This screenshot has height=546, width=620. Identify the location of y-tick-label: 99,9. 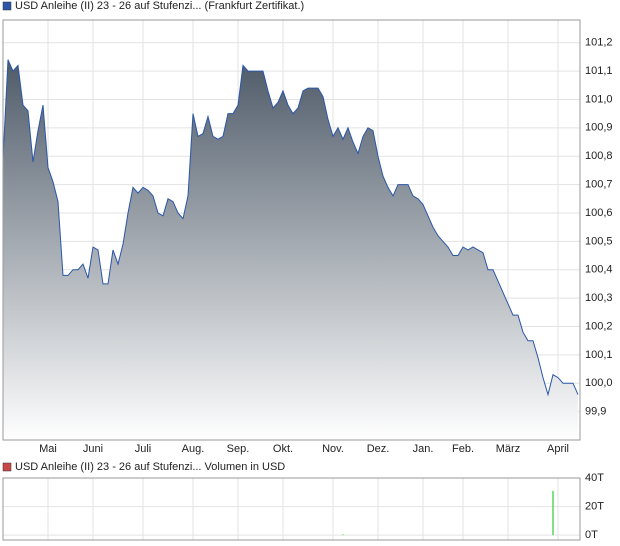
(595, 412).